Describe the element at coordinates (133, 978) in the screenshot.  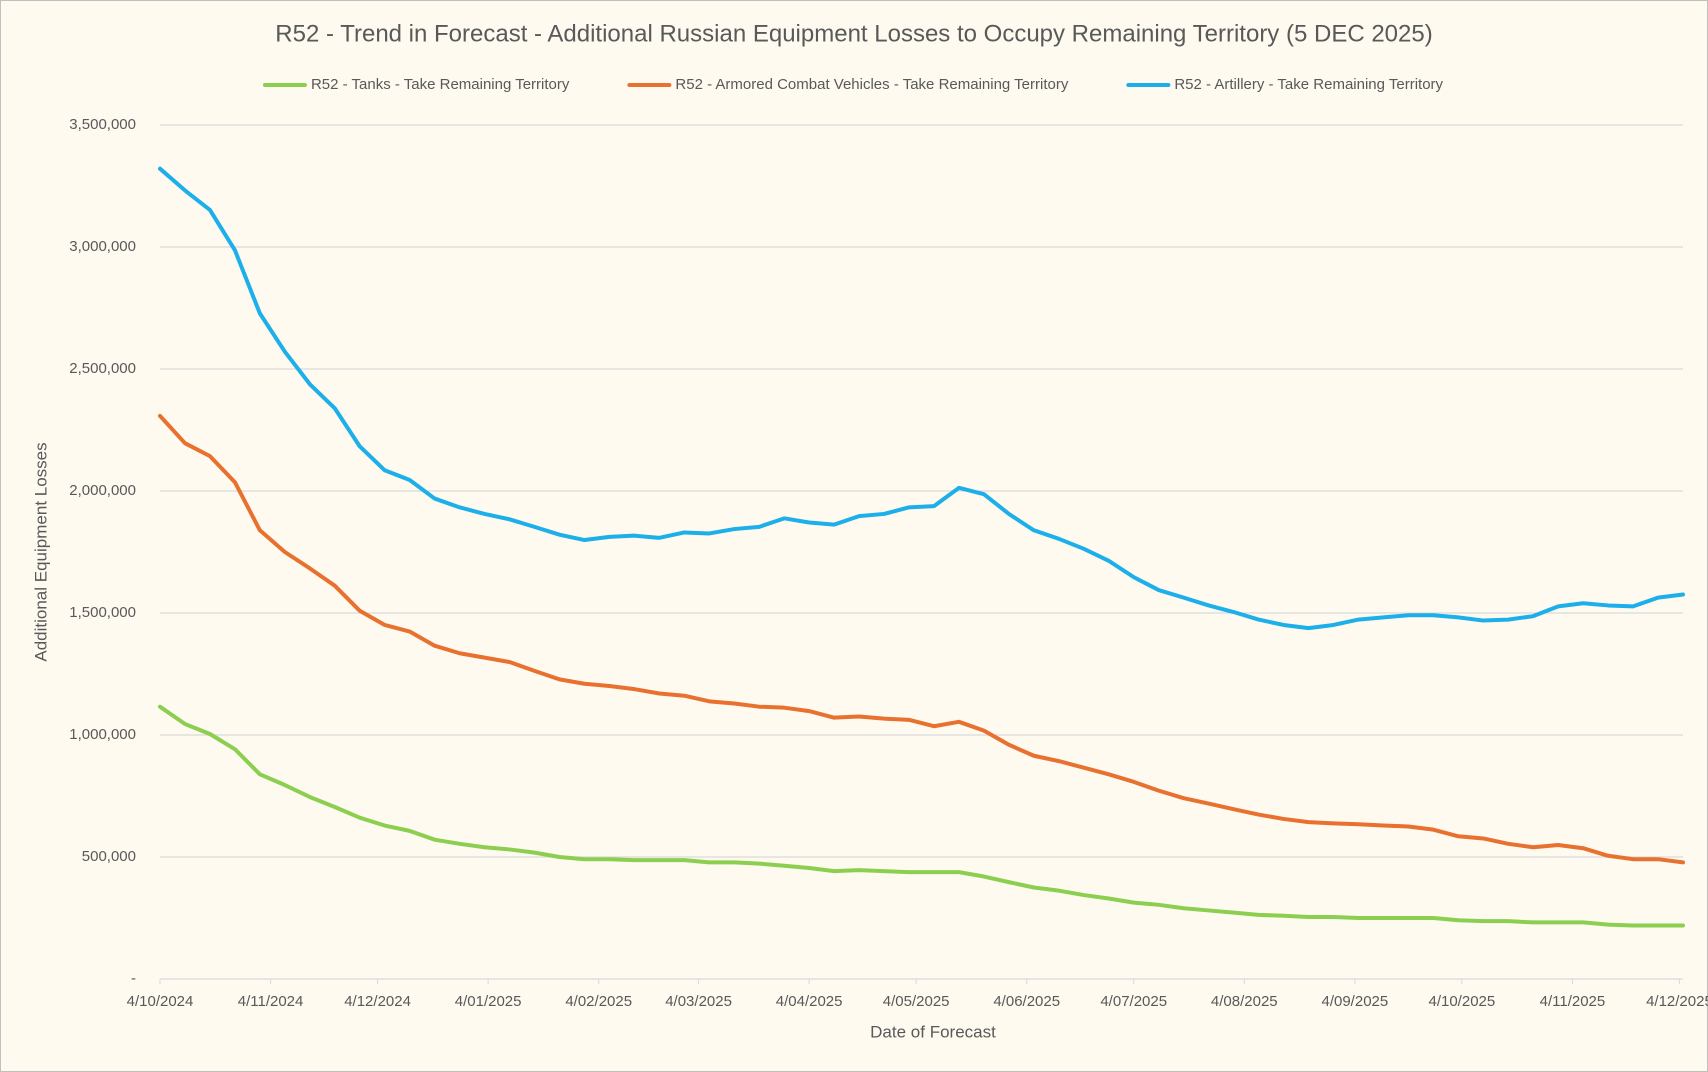
I see `y-tick-label: -` at that location.